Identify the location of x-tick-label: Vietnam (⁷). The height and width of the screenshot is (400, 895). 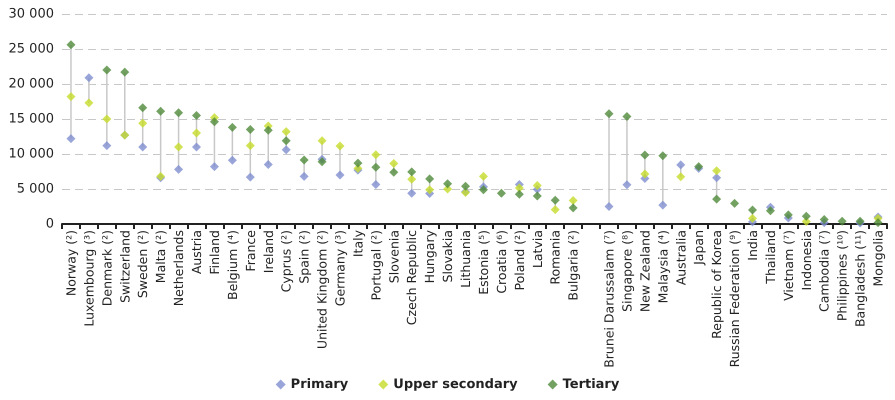
(788, 265).